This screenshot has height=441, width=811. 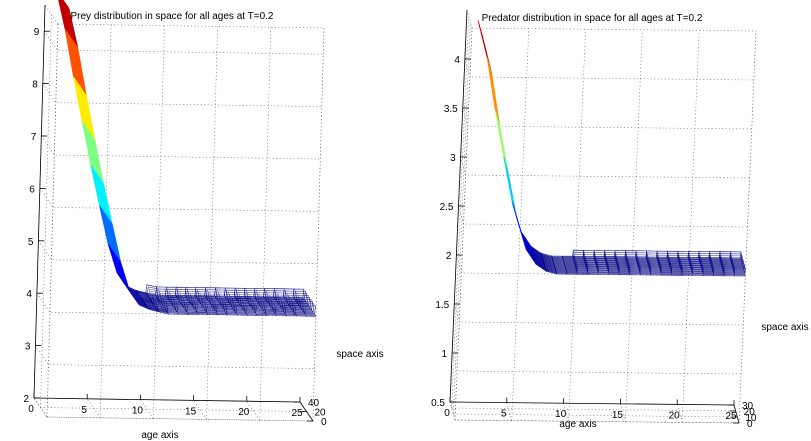 What do you see at coordinates (438, 403) in the screenshot?
I see `z-tick-label: 0.5` at bounding box center [438, 403].